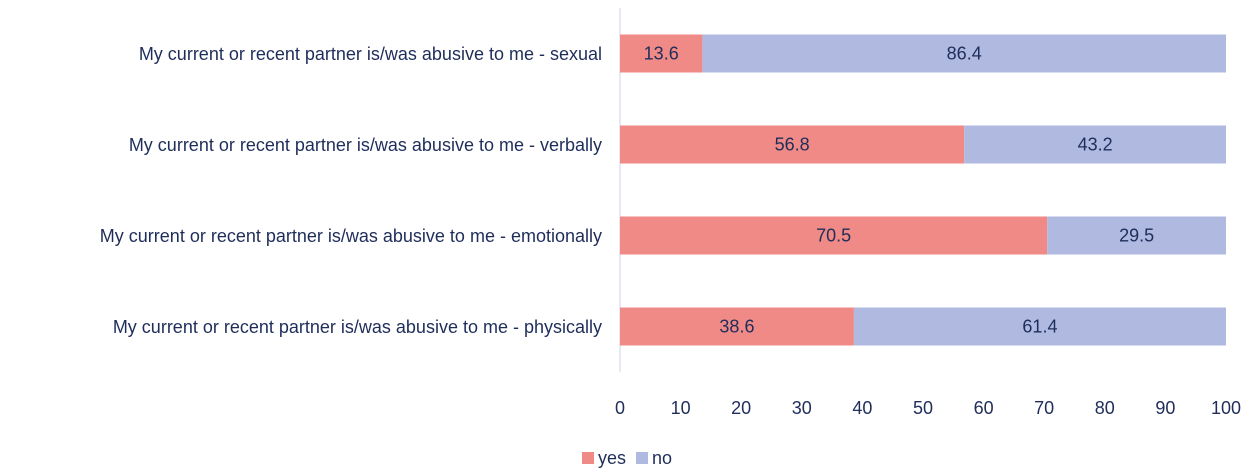 The height and width of the screenshot is (472, 1256). Describe the element at coordinates (741, 408) in the screenshot. I see `x-tick-label: 20` at that location.